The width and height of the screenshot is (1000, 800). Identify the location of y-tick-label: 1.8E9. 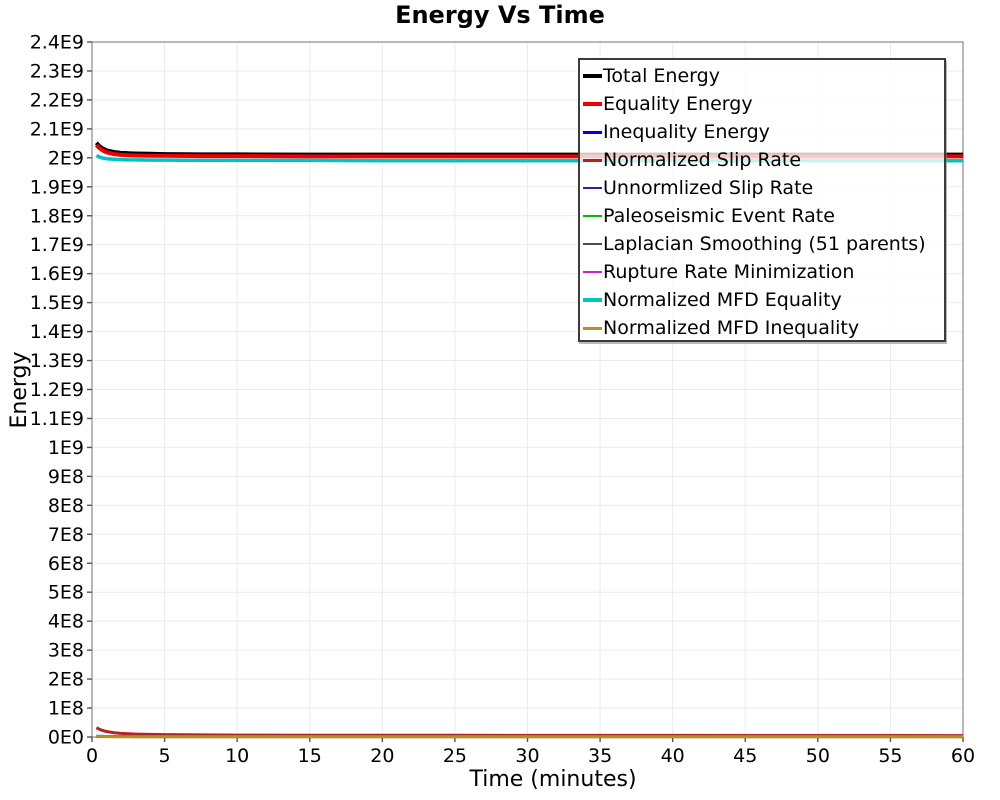
(57, 216).